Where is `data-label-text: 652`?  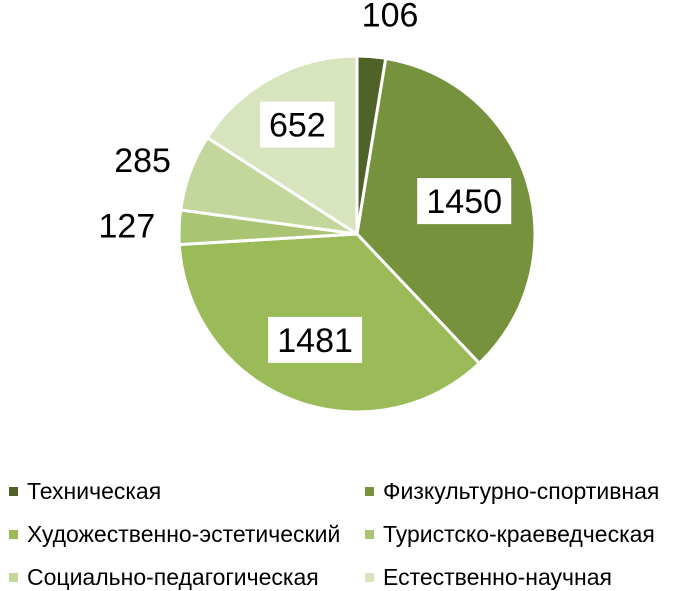
data-label-text: 652 is located at coordinates (297, 126).